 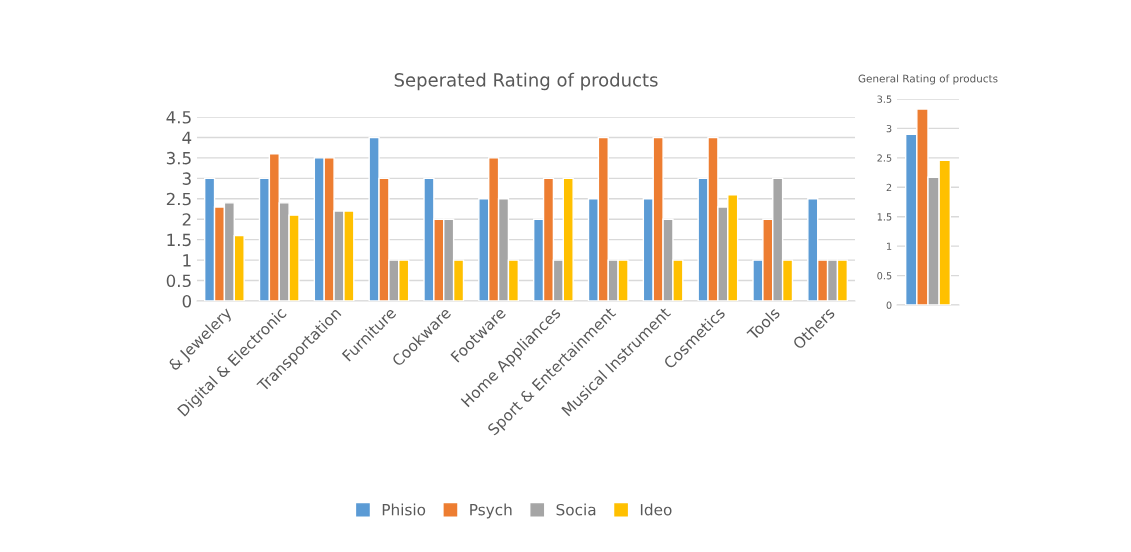 What do you see at coordinates (491, 511) in the screenshot?
I see `legend-label: Psych` at bounding box center [491, 511].